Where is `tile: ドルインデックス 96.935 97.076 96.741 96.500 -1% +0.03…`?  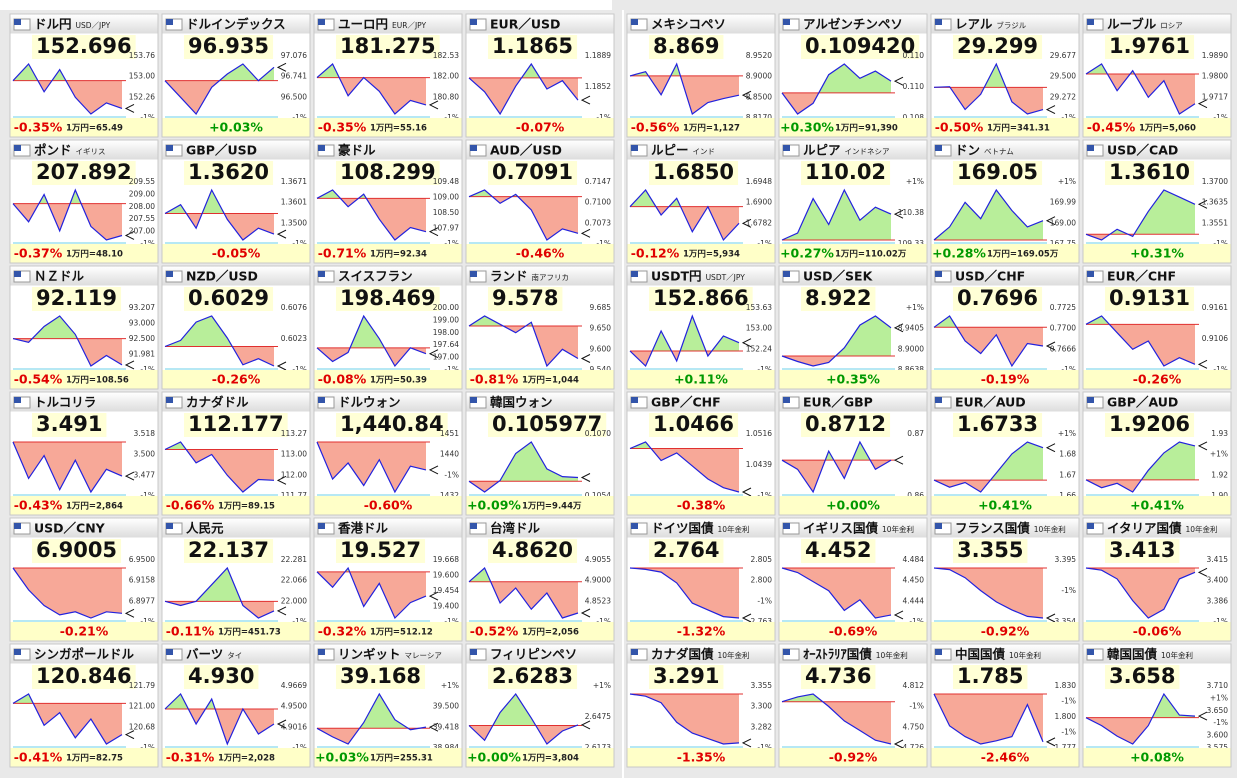 tile: ドルインデックス 96.935 97.076 96.741 96.500 -1% +0.03… is located at coordinates (236, 75).